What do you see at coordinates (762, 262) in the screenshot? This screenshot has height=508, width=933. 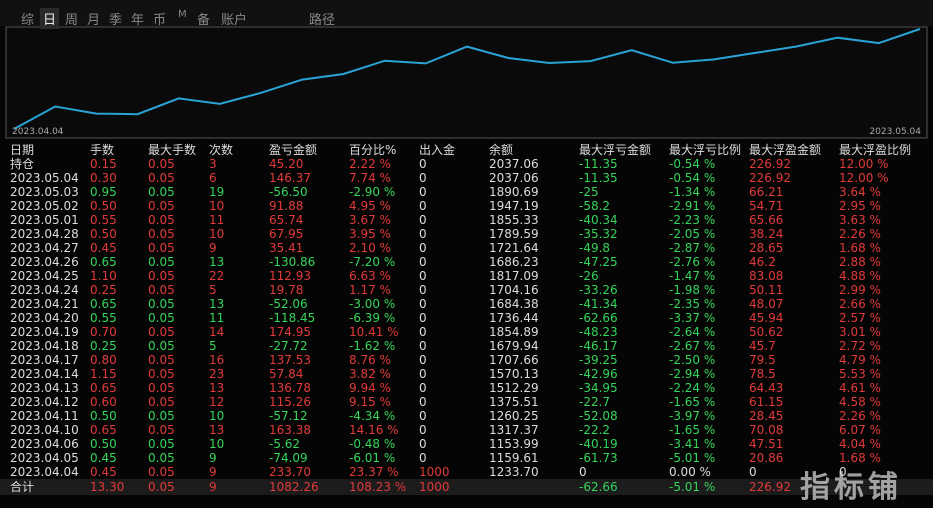 I see `table-cell: 46.2` at bounding box center [762, 262].